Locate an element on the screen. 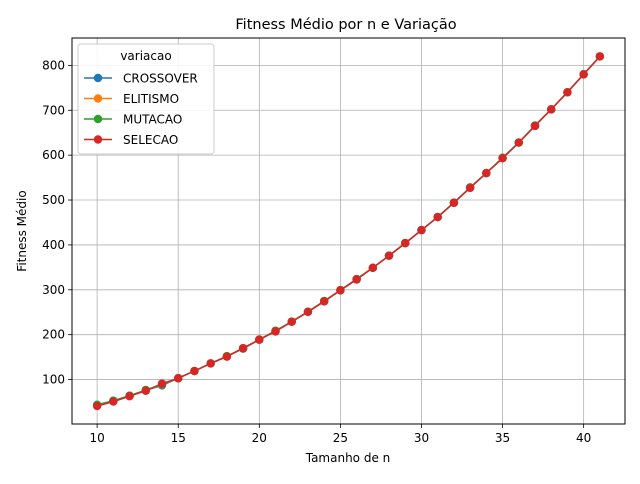 The height and width of the screenshot is (484, 640). x-tick-label: 20 is located at coordinates (259, 438).